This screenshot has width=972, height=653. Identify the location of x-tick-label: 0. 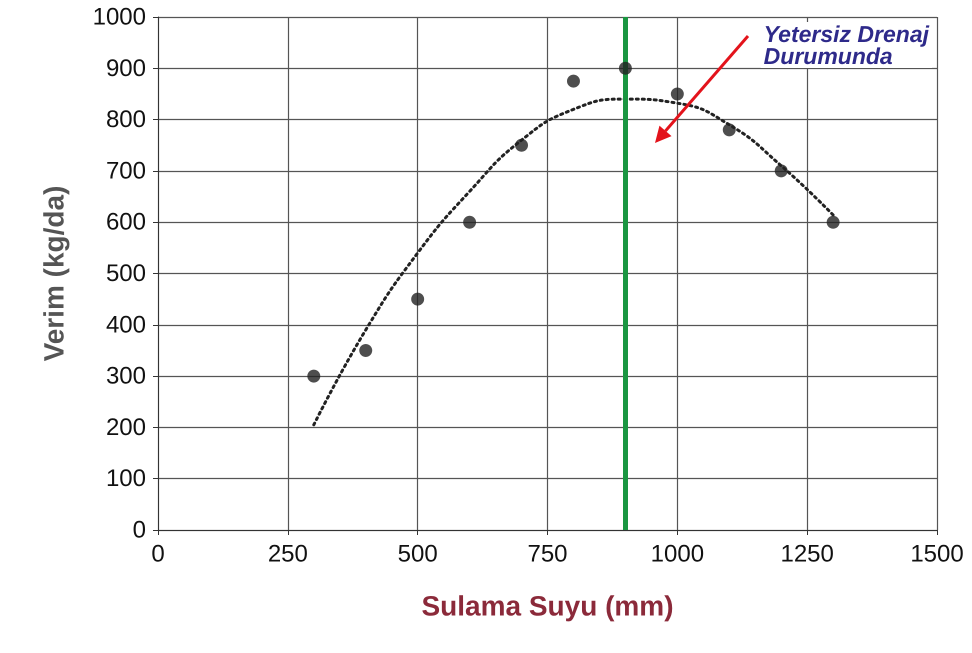
(158, 554).